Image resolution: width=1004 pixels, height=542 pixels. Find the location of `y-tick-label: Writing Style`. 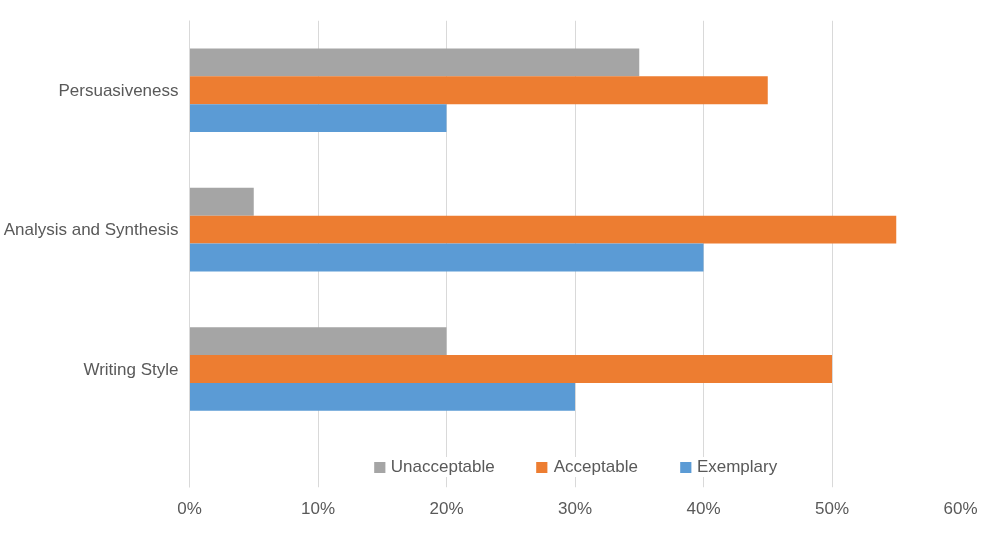

y-tick-label: Writing Style is located at coordinates (131, 369).